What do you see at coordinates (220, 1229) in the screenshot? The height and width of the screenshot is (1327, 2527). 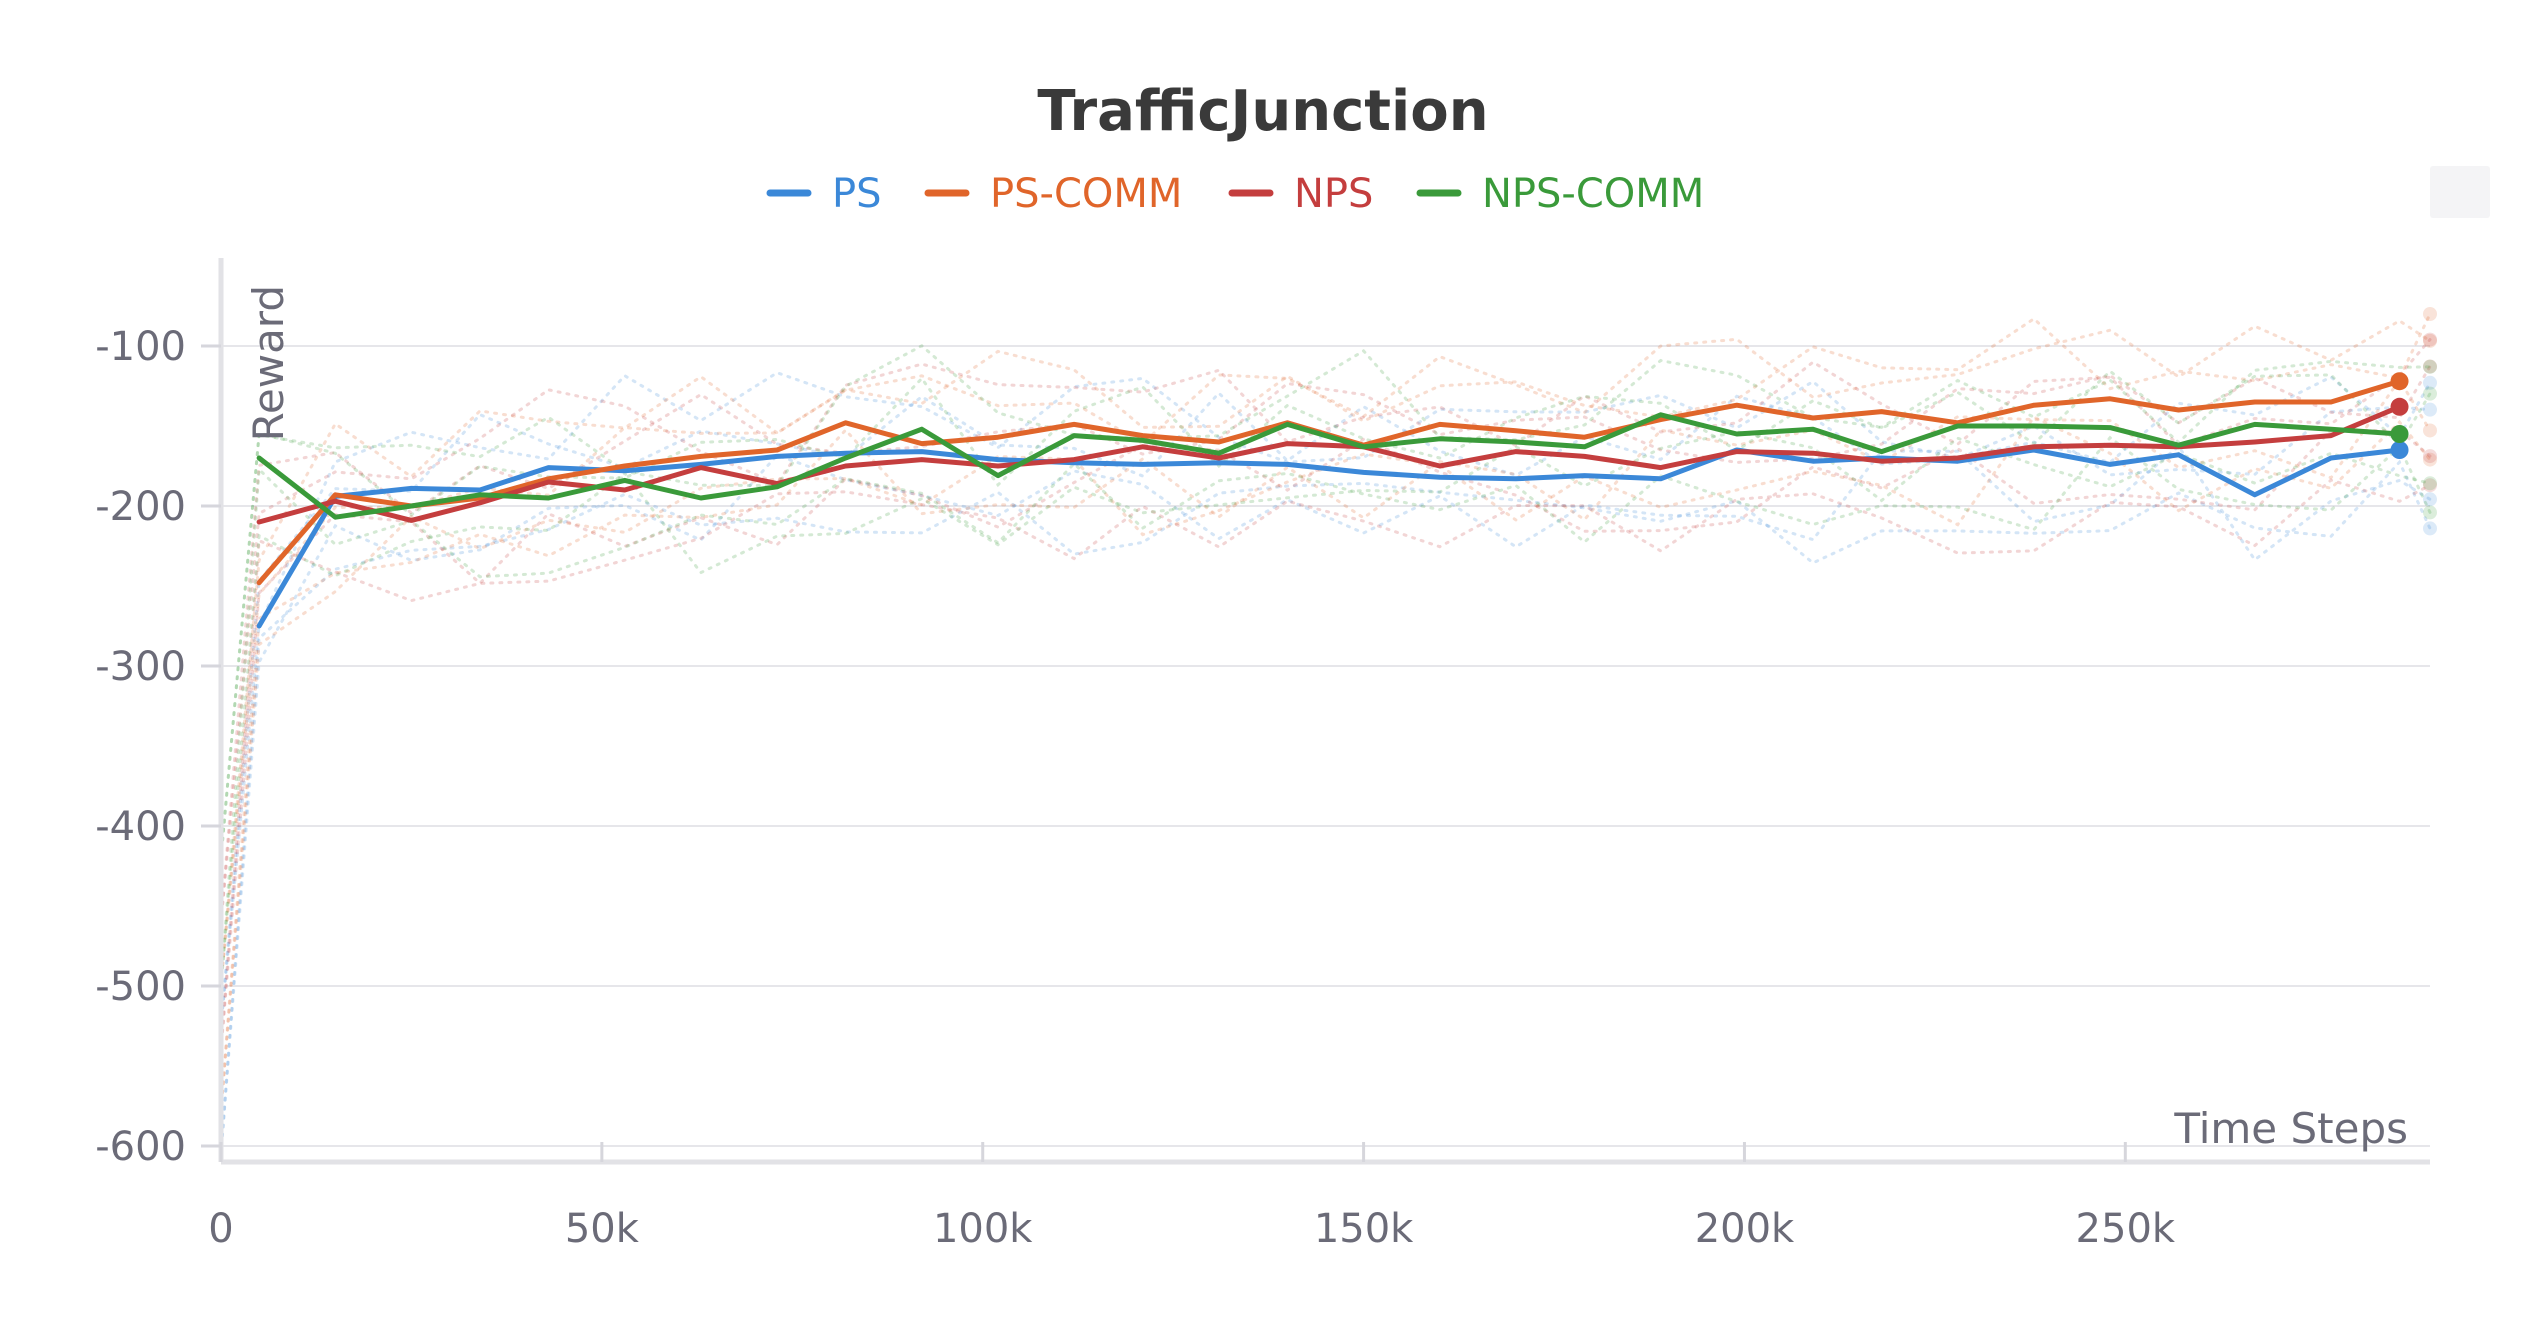 I see `x-tick-label-0: 0` at bounding box center [220, 1229].